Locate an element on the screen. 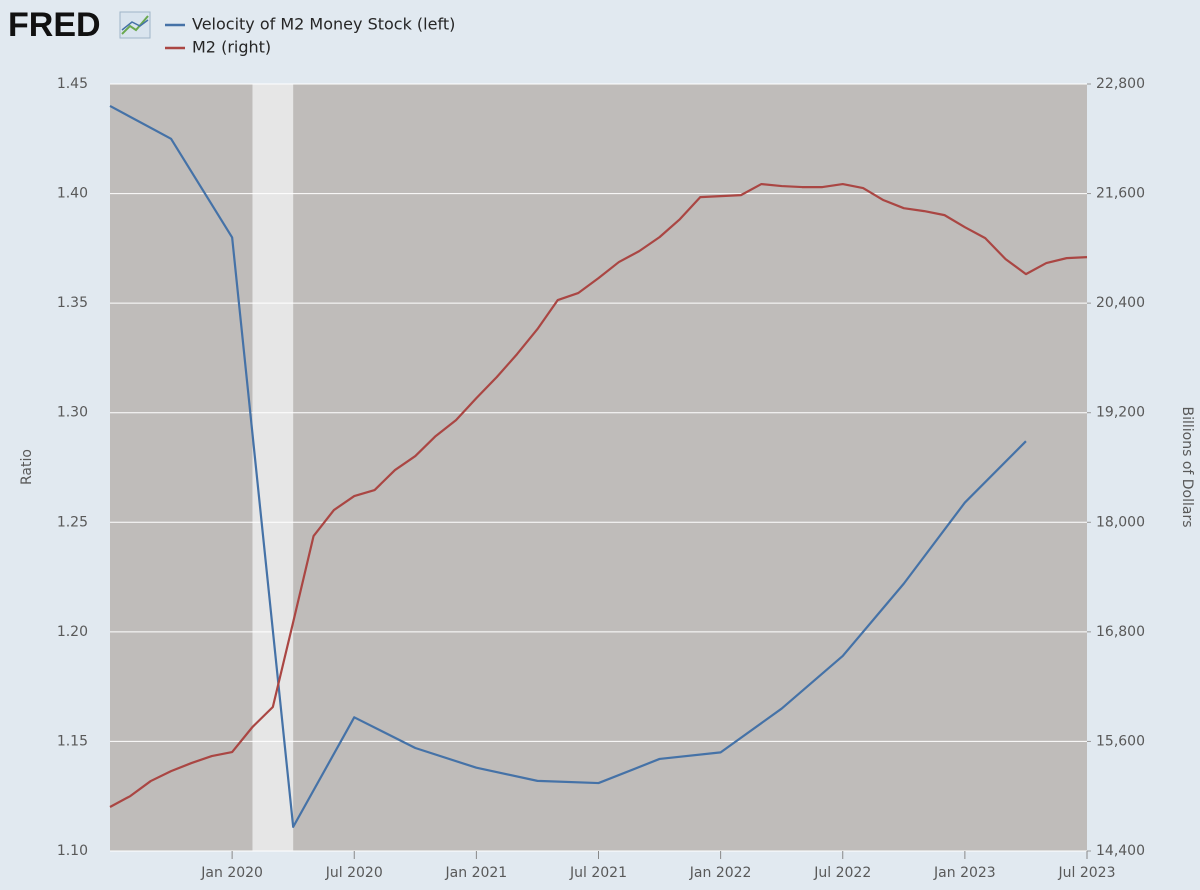  y2-tick-label: 20,400 is located at coordinates (1120, 303).